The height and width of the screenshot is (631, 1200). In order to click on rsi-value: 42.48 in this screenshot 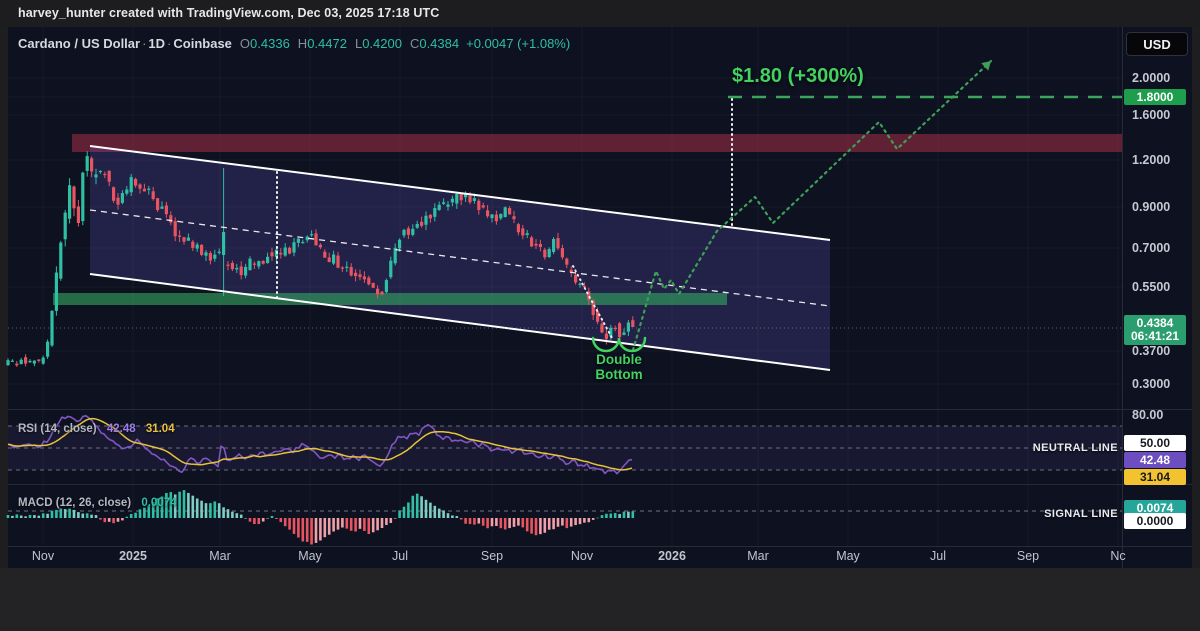, I will do `click(121, 429)`.